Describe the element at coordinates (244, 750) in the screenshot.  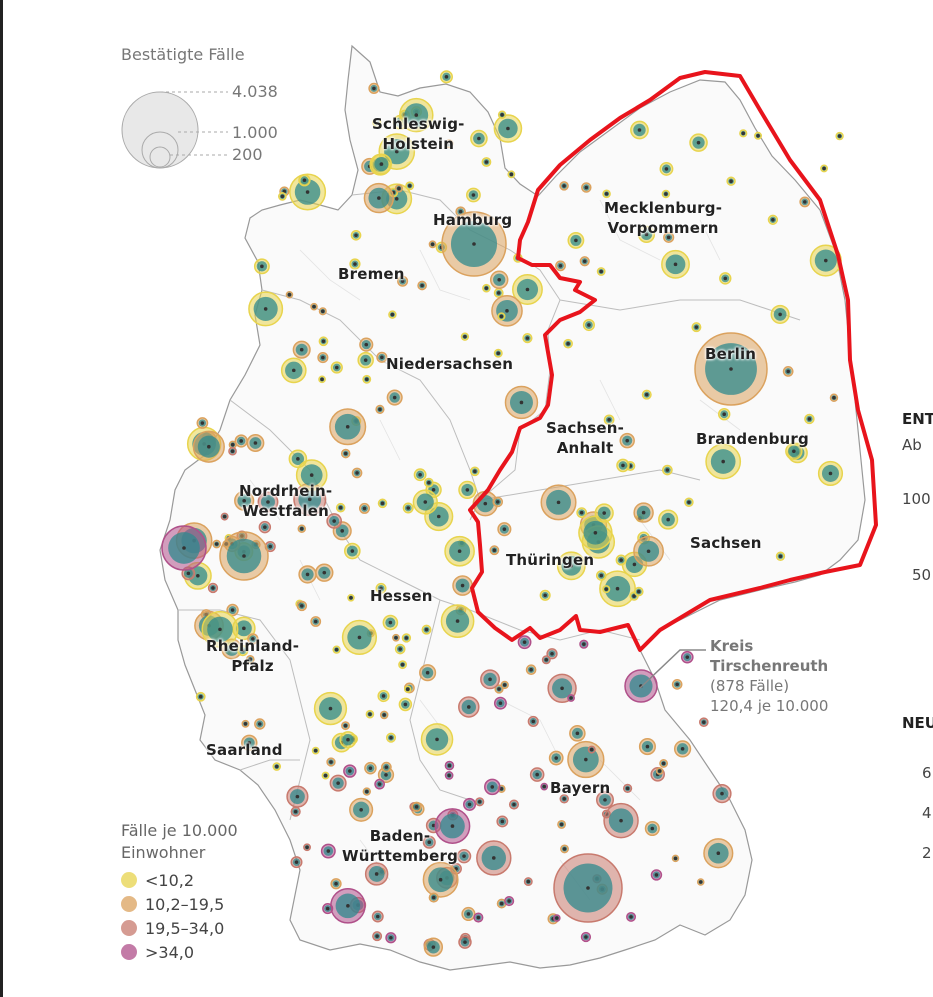
I see `state-label-saarland: Saarland` at that location.